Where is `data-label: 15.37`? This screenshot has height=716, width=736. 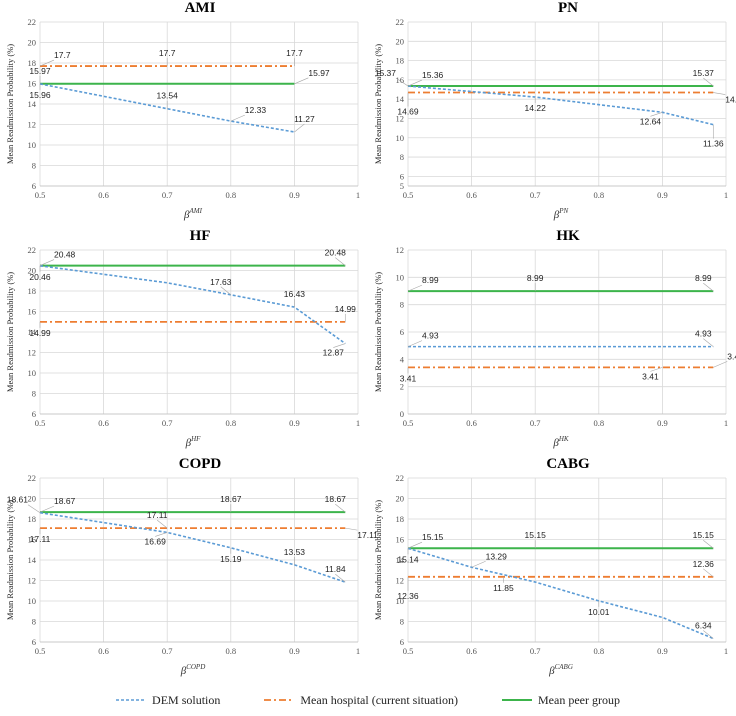 data-label: 15.37 is located at coordinates (704, 73).